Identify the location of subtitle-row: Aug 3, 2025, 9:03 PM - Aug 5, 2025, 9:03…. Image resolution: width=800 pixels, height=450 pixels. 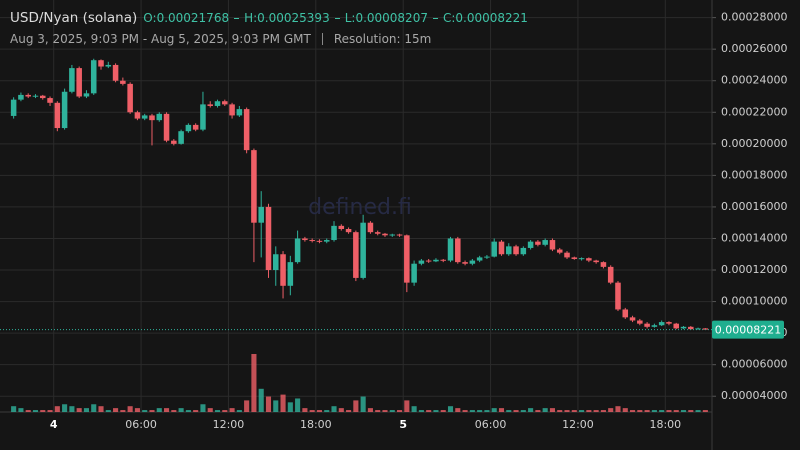
(269, 39).